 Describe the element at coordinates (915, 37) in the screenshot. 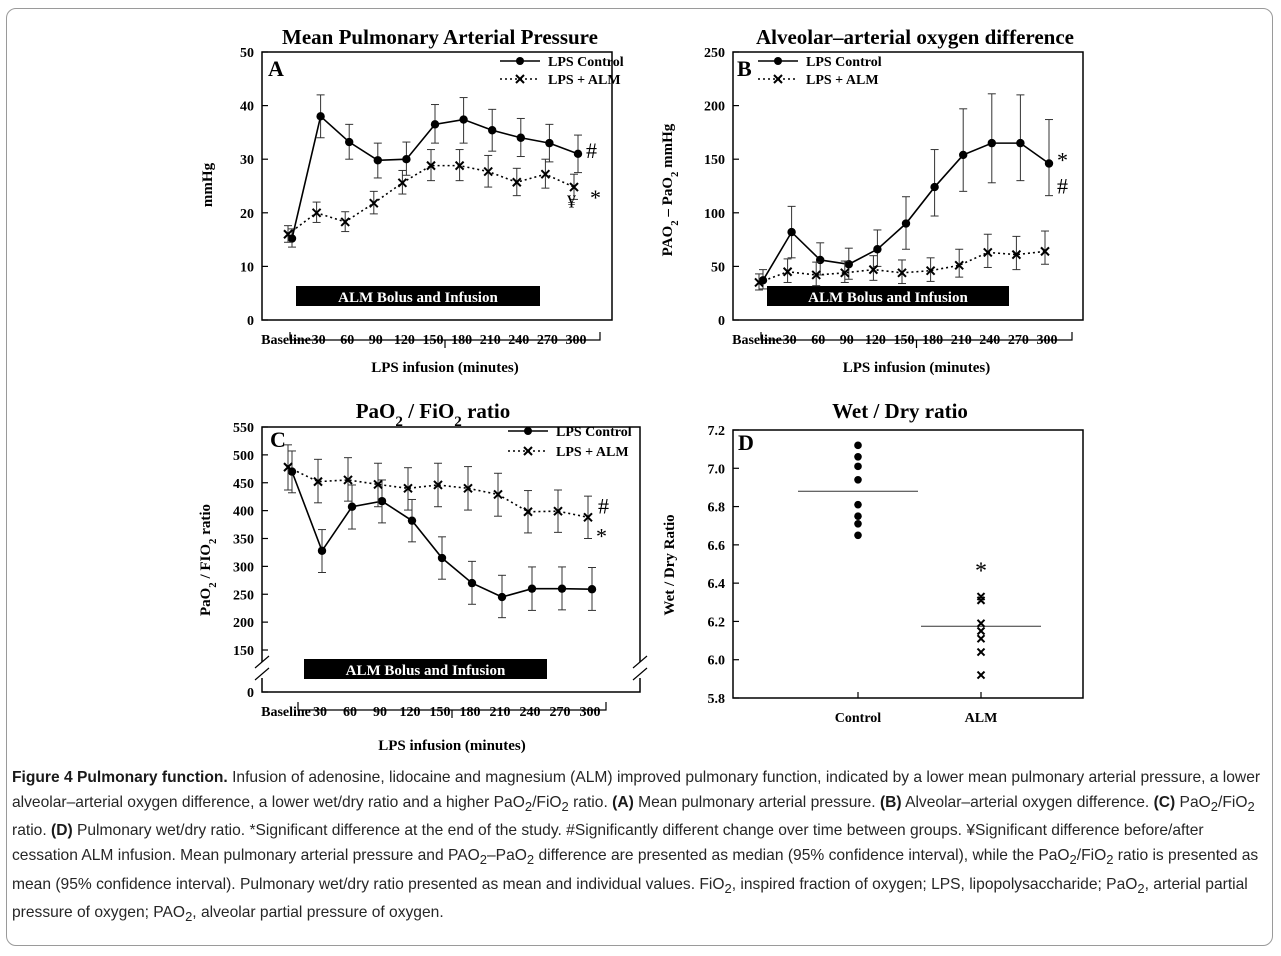

I see `panel-b-title: Alveolar–arterial oxygen difference` at that location.